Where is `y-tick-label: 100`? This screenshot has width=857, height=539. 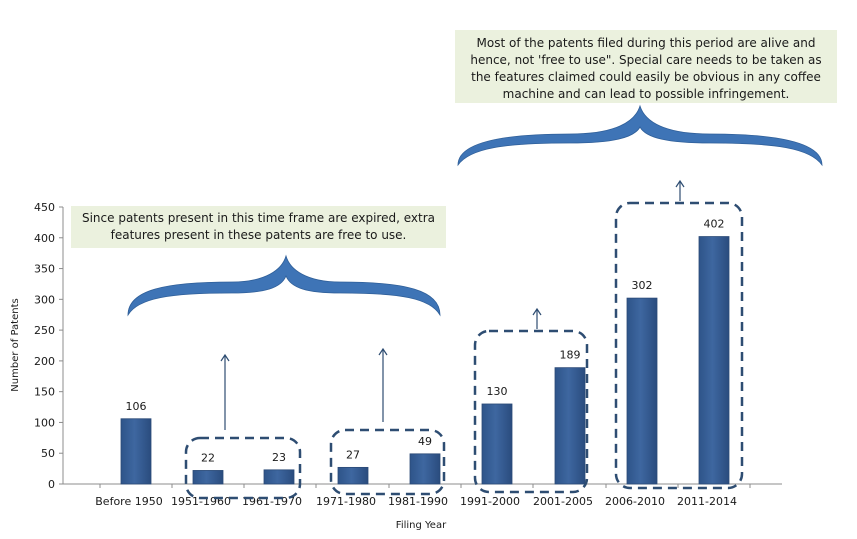
y-tick-label: 100 is located at coordinates (44, 422).